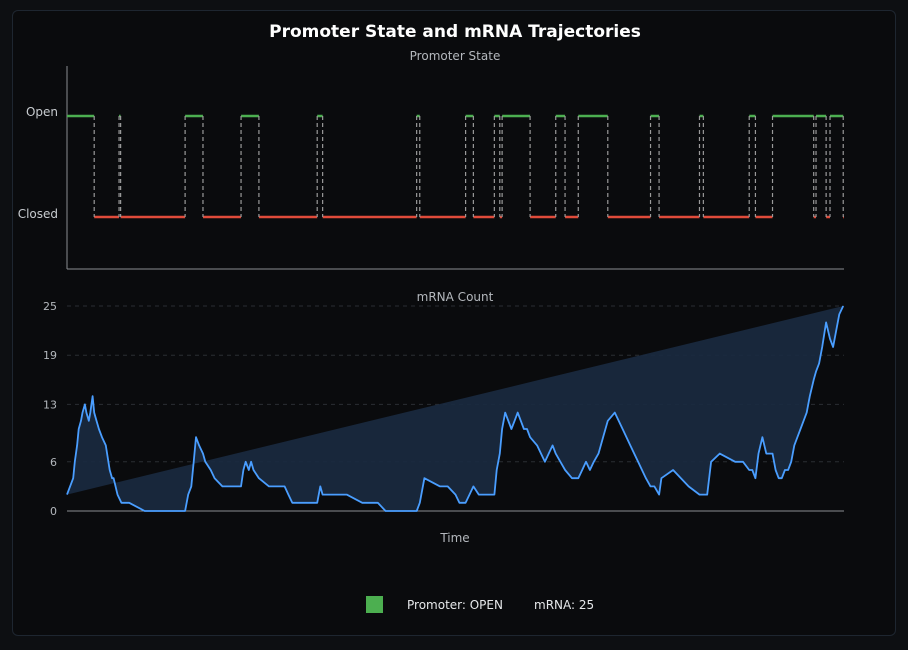 The width and height of the screenshot is (908, 650). What do you see at coordinates (53, 462) in the screenshot?
I see `y-tick-label: 6` at bounding box center [53, 462].